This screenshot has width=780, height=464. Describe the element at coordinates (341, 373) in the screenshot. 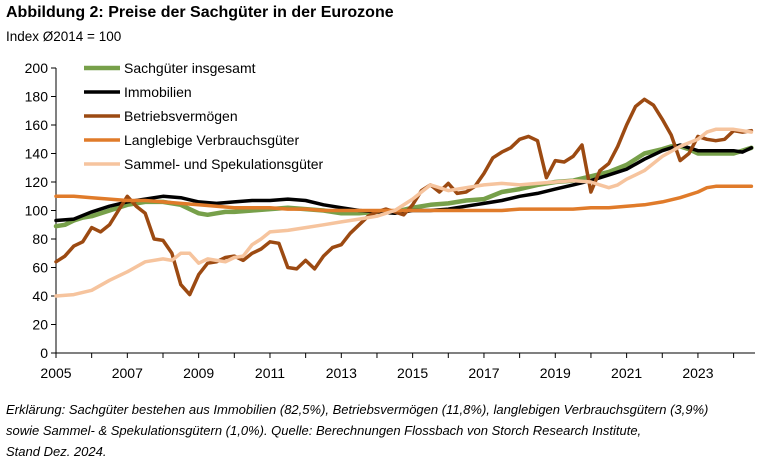

I see `x-tick-label: 2013` at that location.